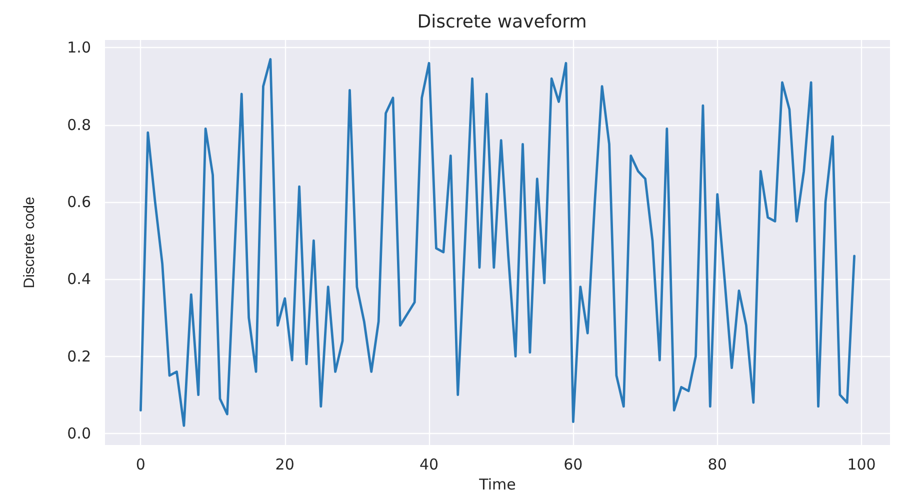 The width and height of the screenshot is (904, 501). What do you see at coordinates (497, 485) in the screenshot?
I see `x-axis-title: Time` at bounding box center [497, 485].